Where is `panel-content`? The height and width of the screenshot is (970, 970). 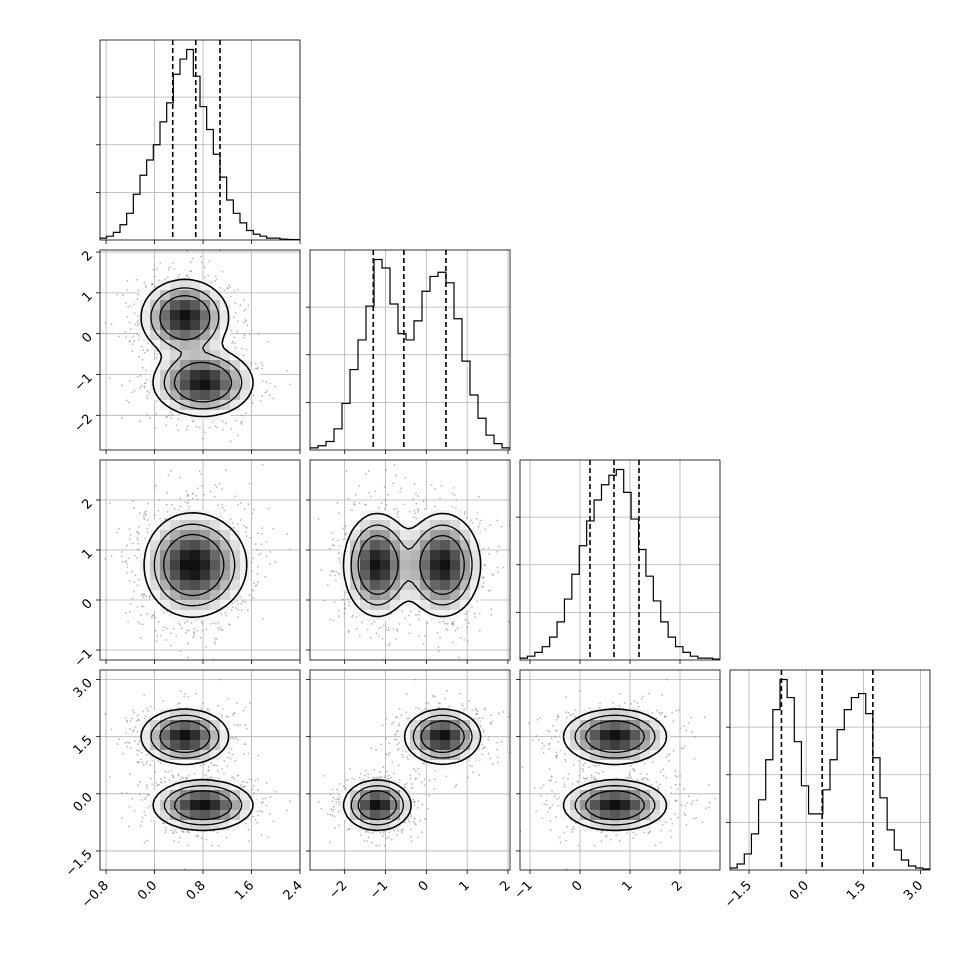 panel-content is located at coordinates (604, 770).